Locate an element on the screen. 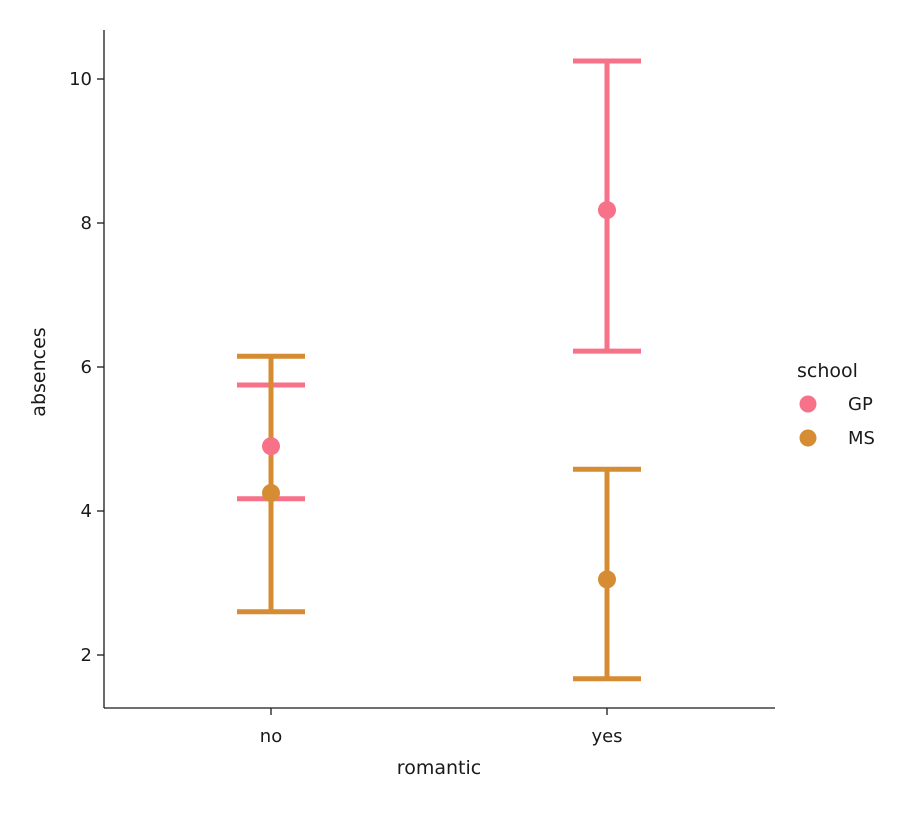 The height and width of the screenshot is (814, 924). series-points-ms is located at coordinates (439, 536).